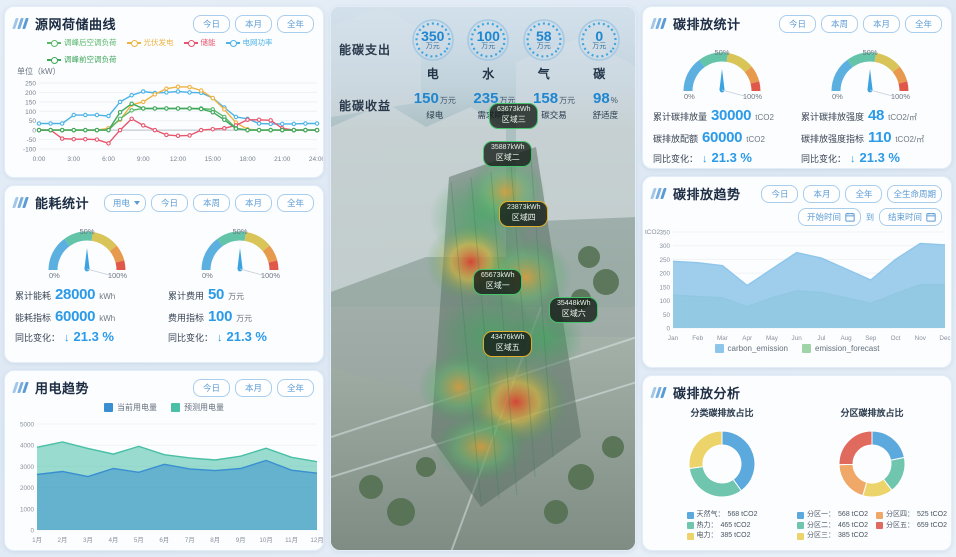 This screenshot has height=557, width=956. I want to click on legend-label: 分区一：, so click(821, 514).